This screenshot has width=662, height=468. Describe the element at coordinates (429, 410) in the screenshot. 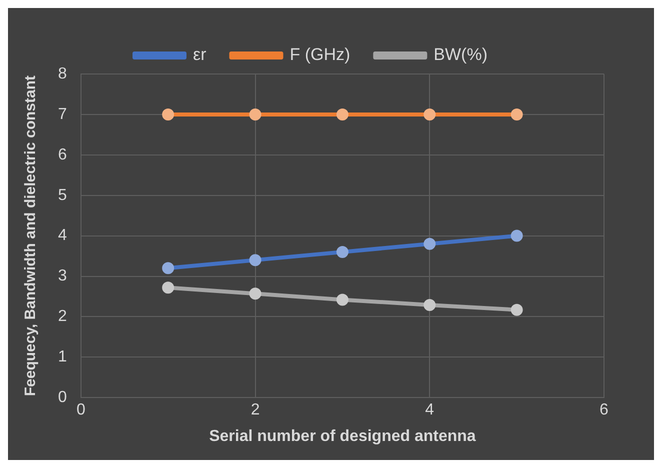

I see `x-tick-label: 4` at that location.